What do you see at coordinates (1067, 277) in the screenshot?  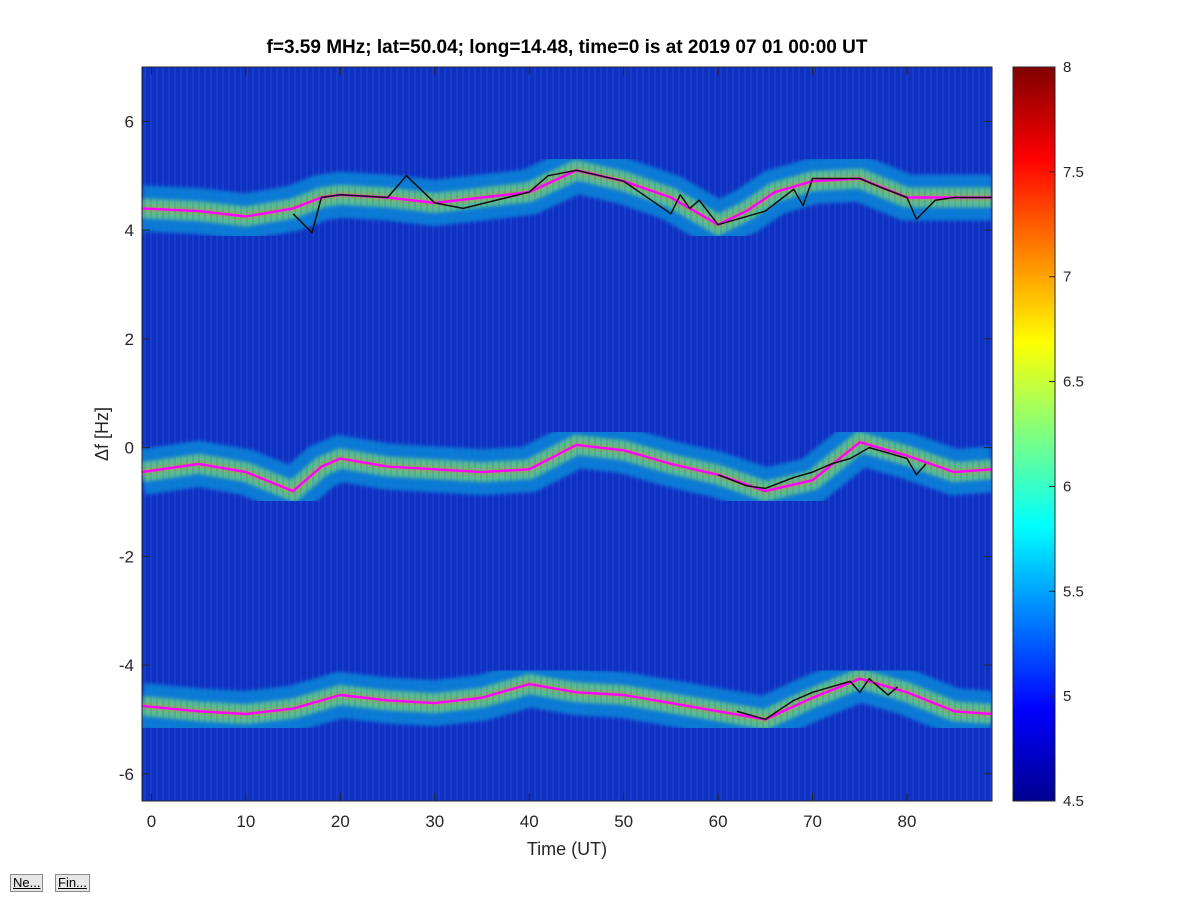 I see `colorbar-tick-label: 7` at bounding box center [1067, 277].